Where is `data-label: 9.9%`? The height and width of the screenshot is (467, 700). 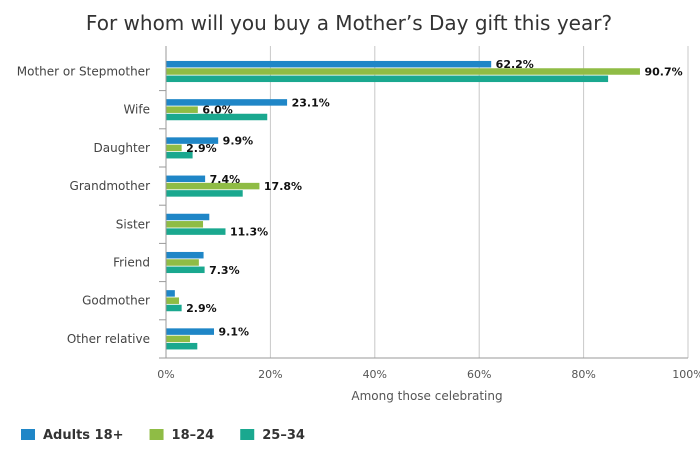 data-label: 9.9% is located at coordinates (238, 141).